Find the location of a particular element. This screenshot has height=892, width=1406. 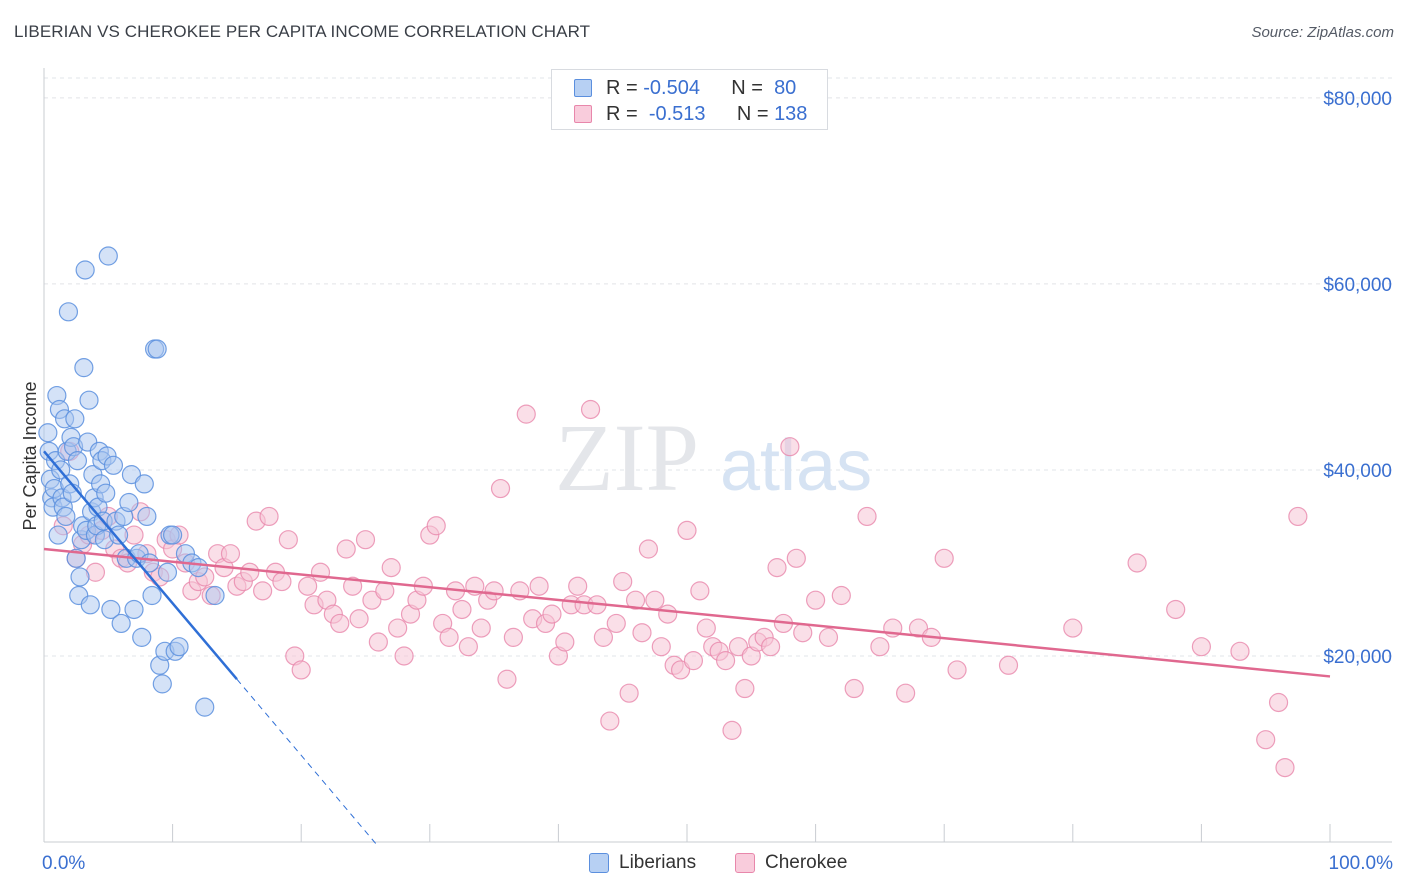

cherokee-trend-line is located at coordinates (687, 612).